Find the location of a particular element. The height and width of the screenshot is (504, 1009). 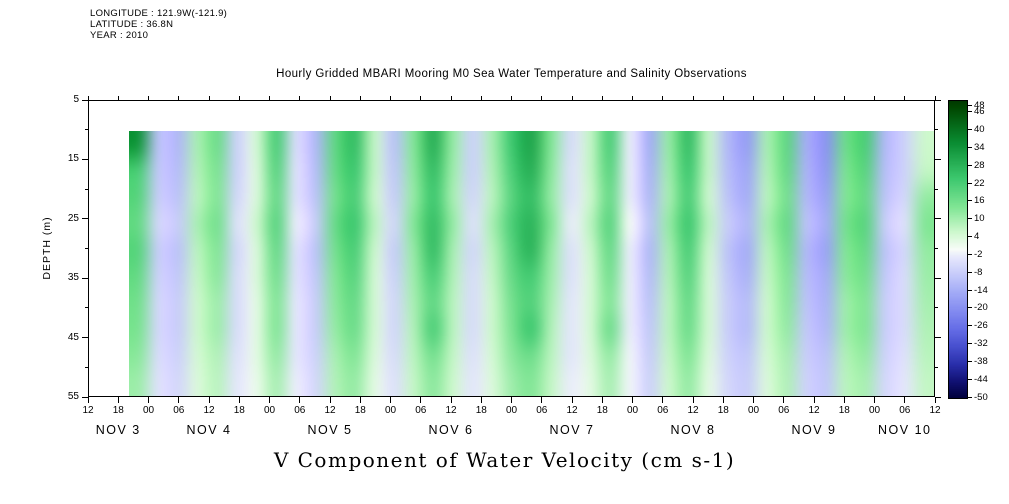

x-date-label: NOV 7 is located at coordinates (572, 430).